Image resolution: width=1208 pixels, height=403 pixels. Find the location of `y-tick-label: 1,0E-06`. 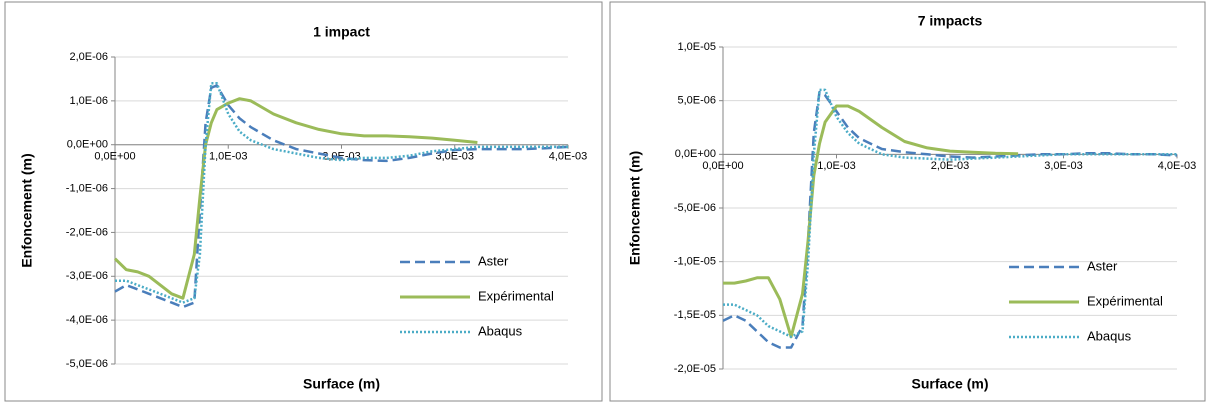

y-tick-label: 1,0E-06 is located at coordinates (88, 101).